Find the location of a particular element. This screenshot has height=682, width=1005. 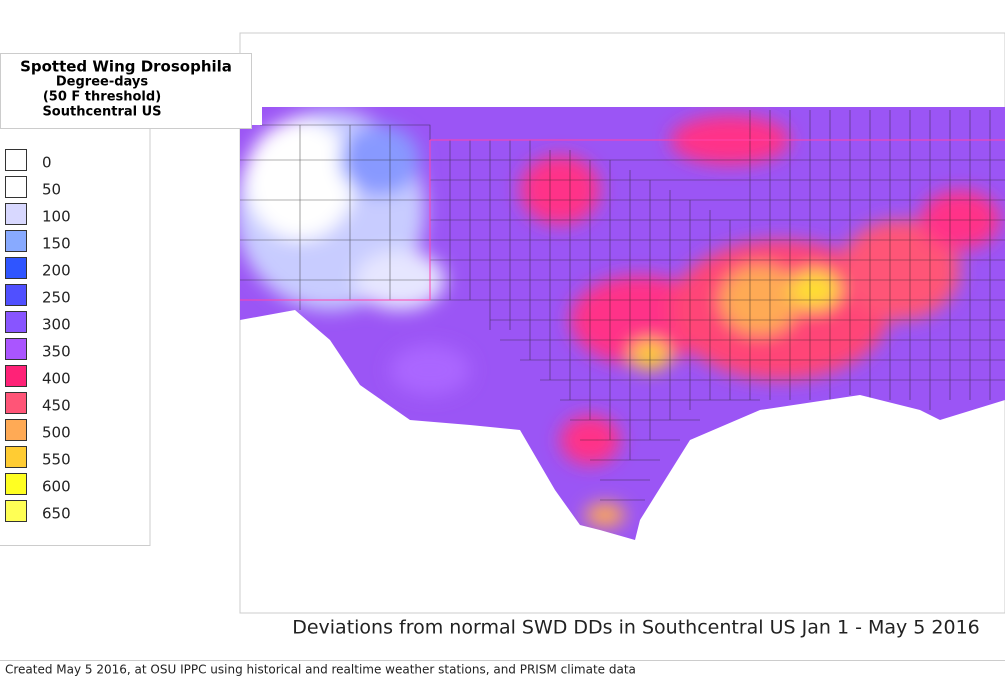

legend-label: 0 is located at coordinates (47, 163).